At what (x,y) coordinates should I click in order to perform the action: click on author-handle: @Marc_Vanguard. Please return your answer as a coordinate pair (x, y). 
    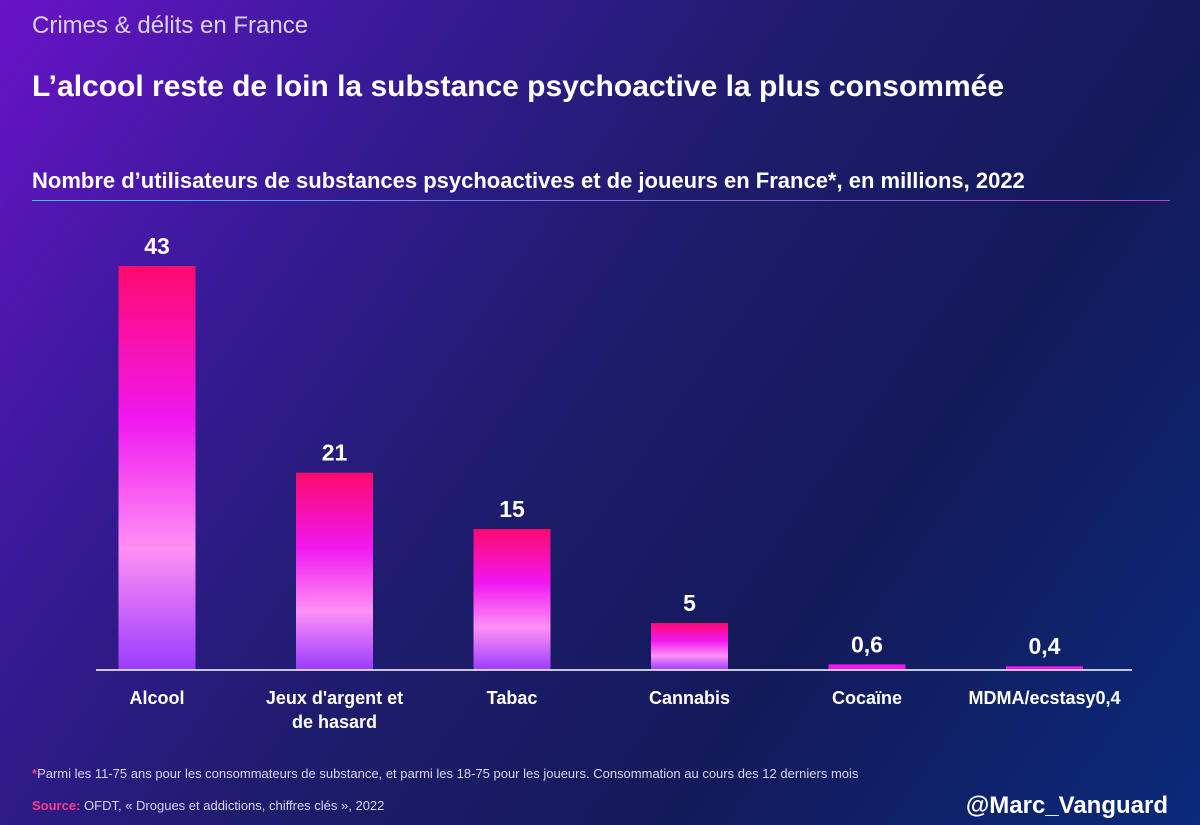
    Looking at the image, I should click on (1066, 805).